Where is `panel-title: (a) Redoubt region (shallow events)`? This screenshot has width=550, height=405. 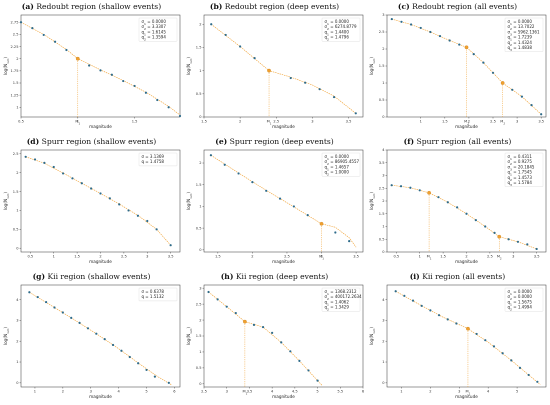 panel-title: (a) Redoubt region (shallow events) is located at coordinates (91, 6).